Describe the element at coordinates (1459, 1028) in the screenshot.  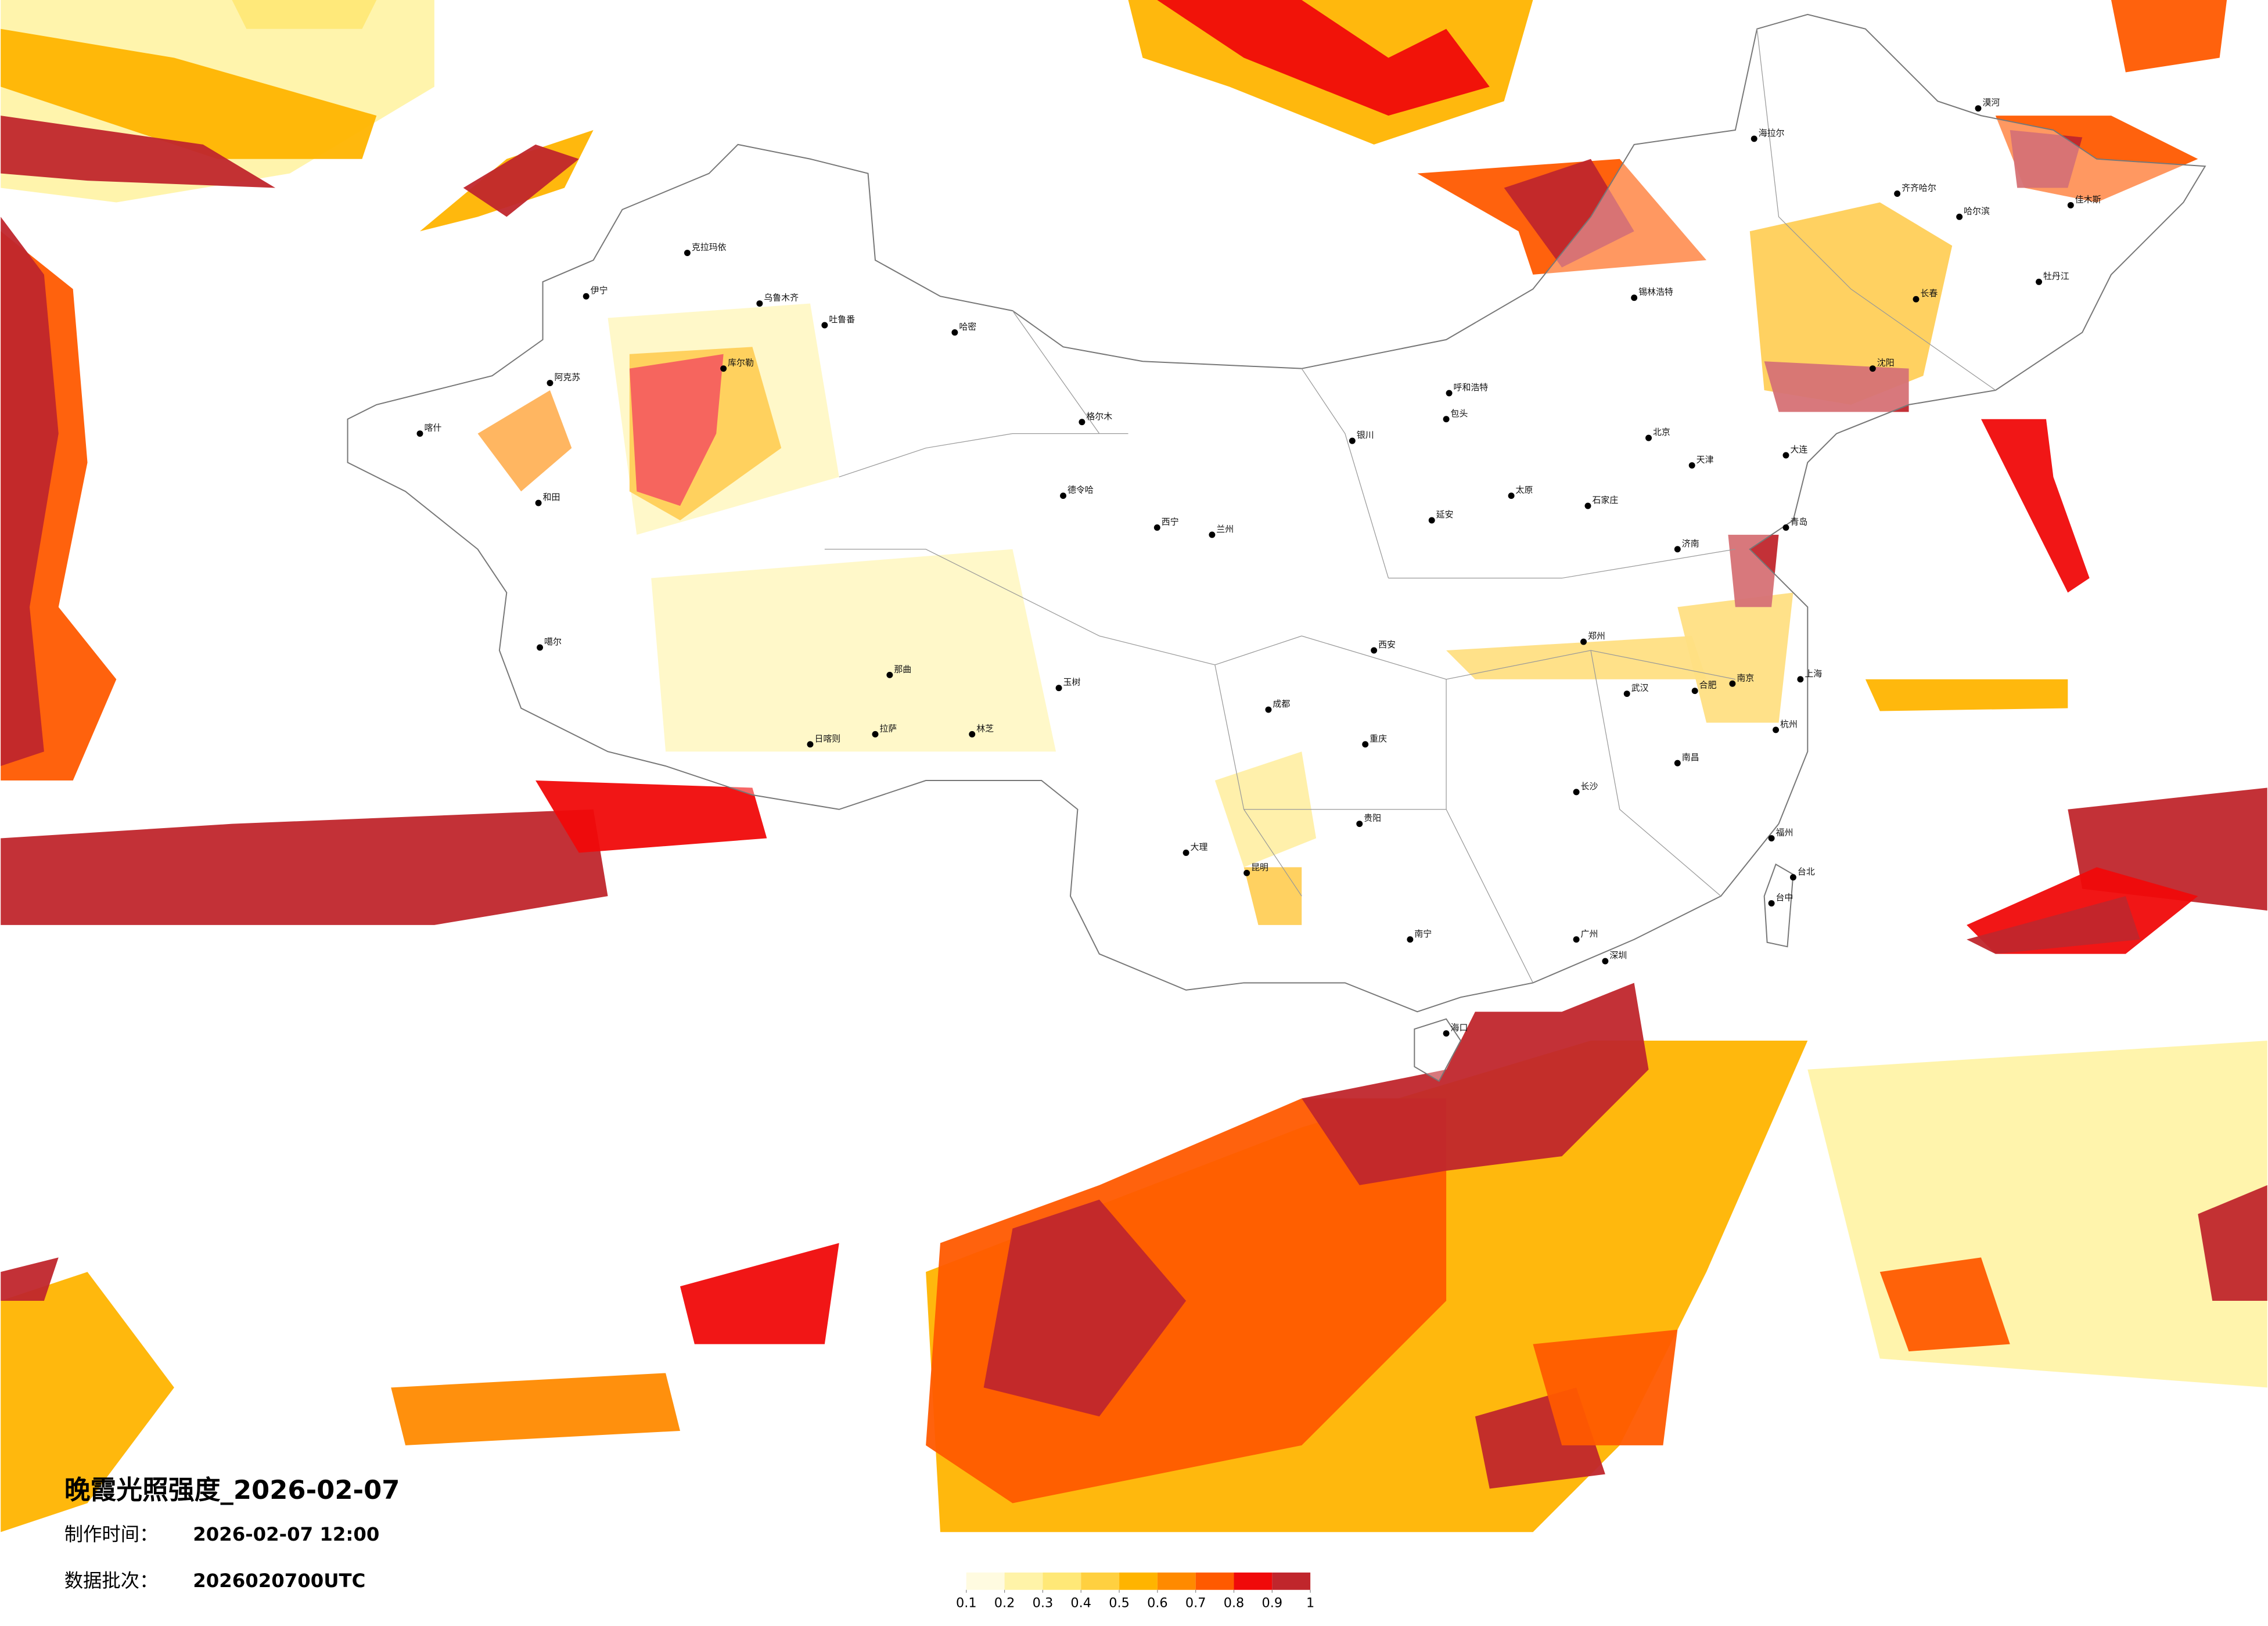
I see `city-label: 海口` at that location.